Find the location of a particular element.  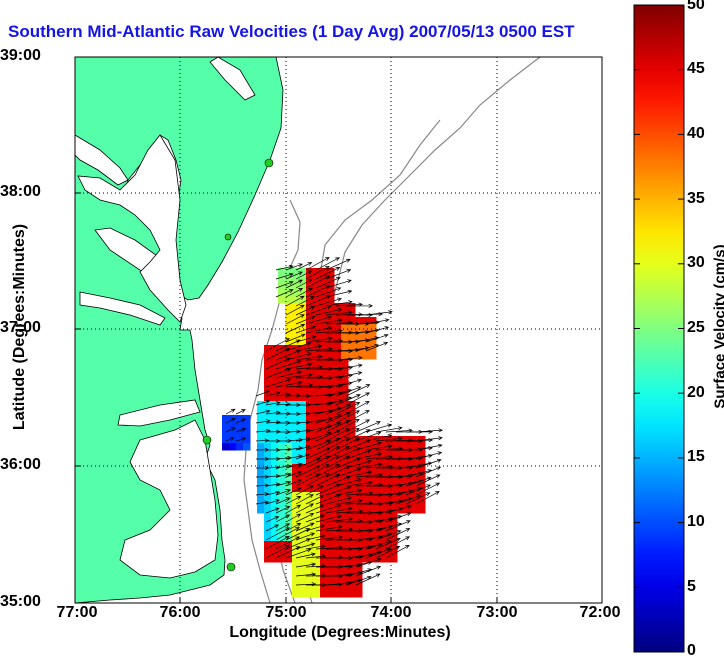

colorbar-gradient is located at coordinates (659, 328).